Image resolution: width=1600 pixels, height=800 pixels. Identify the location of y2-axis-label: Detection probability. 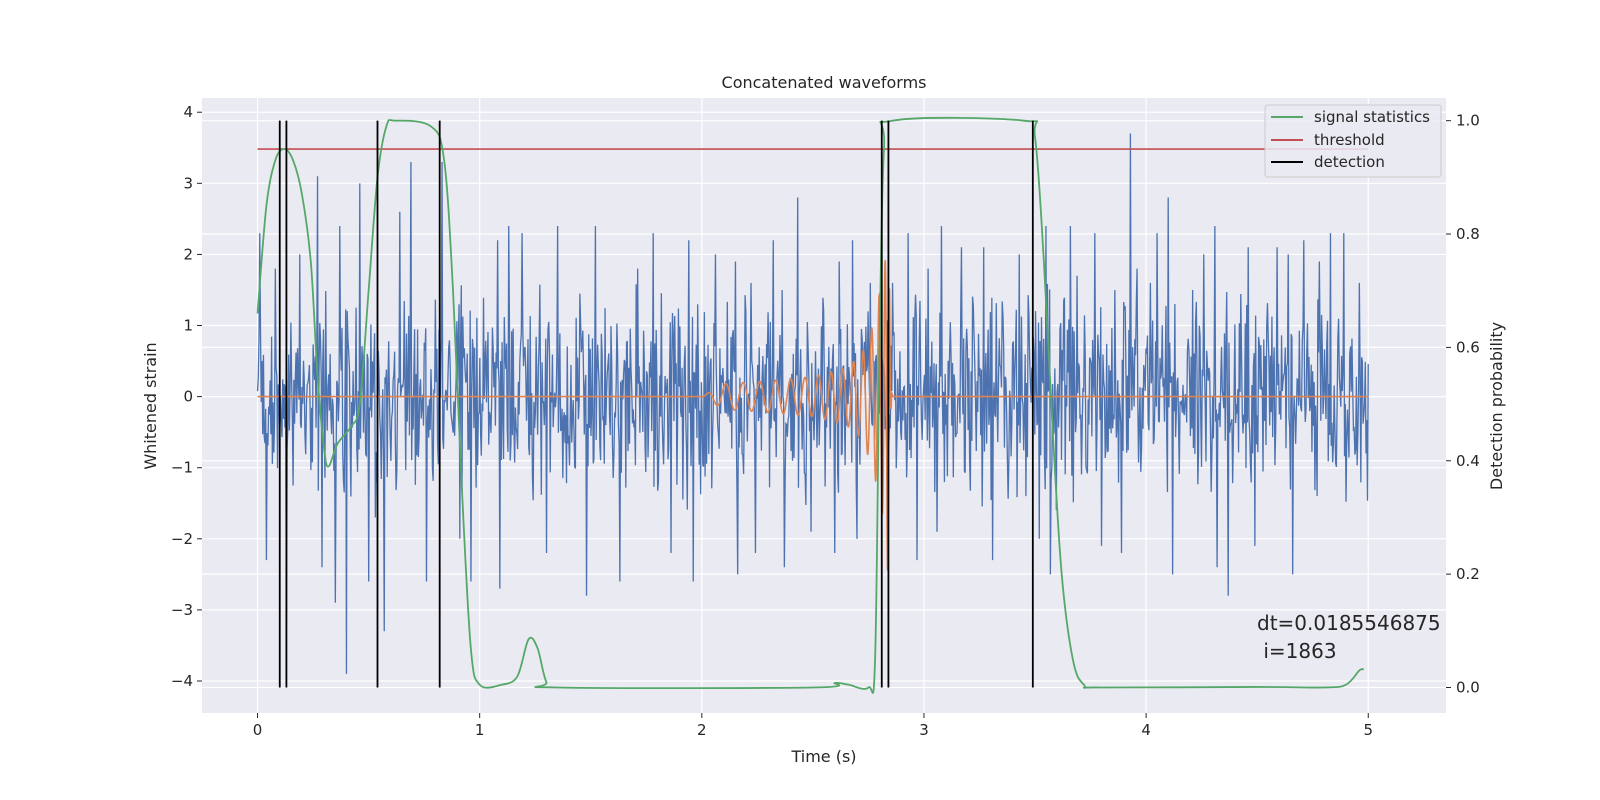
(1496, 406).